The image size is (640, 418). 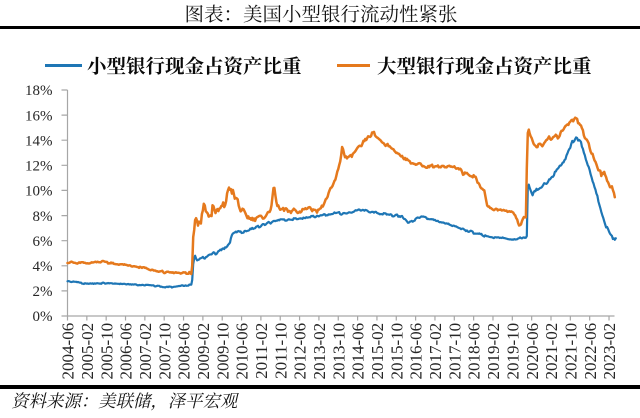 I want to click on svg-text: 2012-06, so click(x=300, y=351).